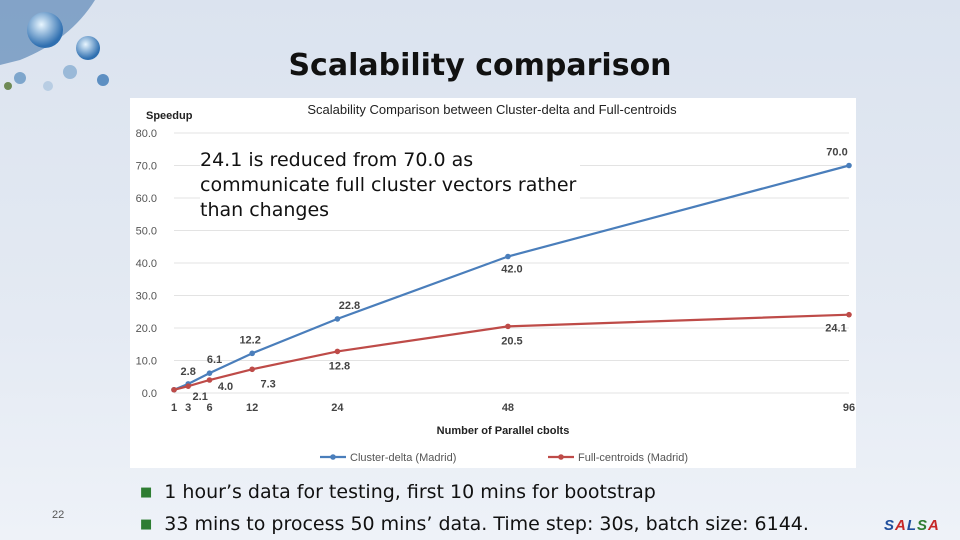 This screenshot has width=960, height=540. I want to click on brand-letter: L, so click(912, 525).